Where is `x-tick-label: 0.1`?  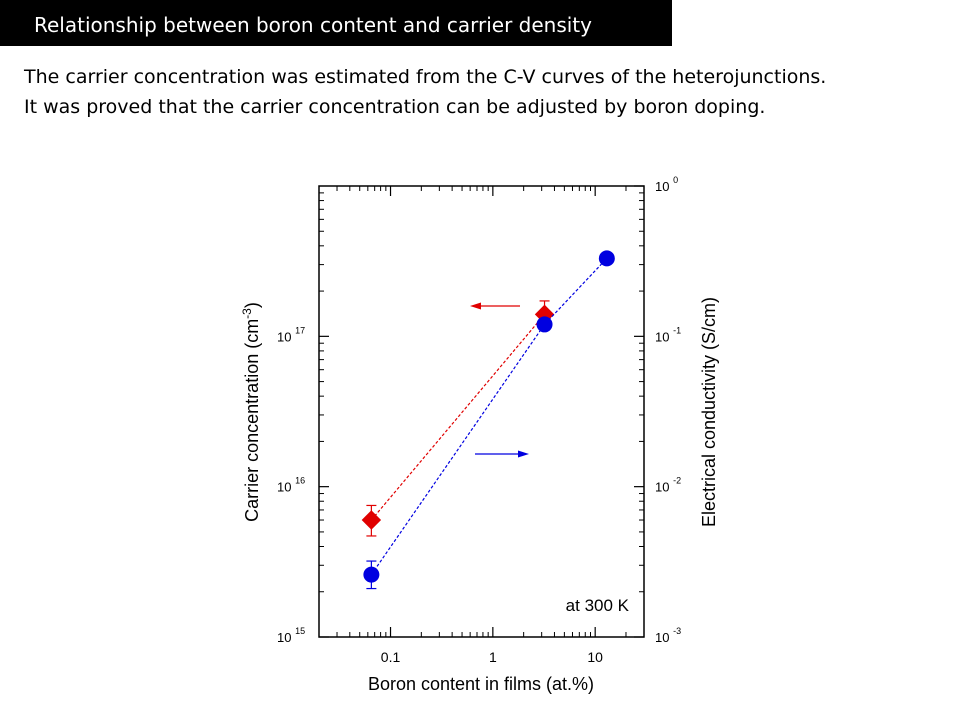
x-tick-label: 0.1 is located at coordinates (391, 657).